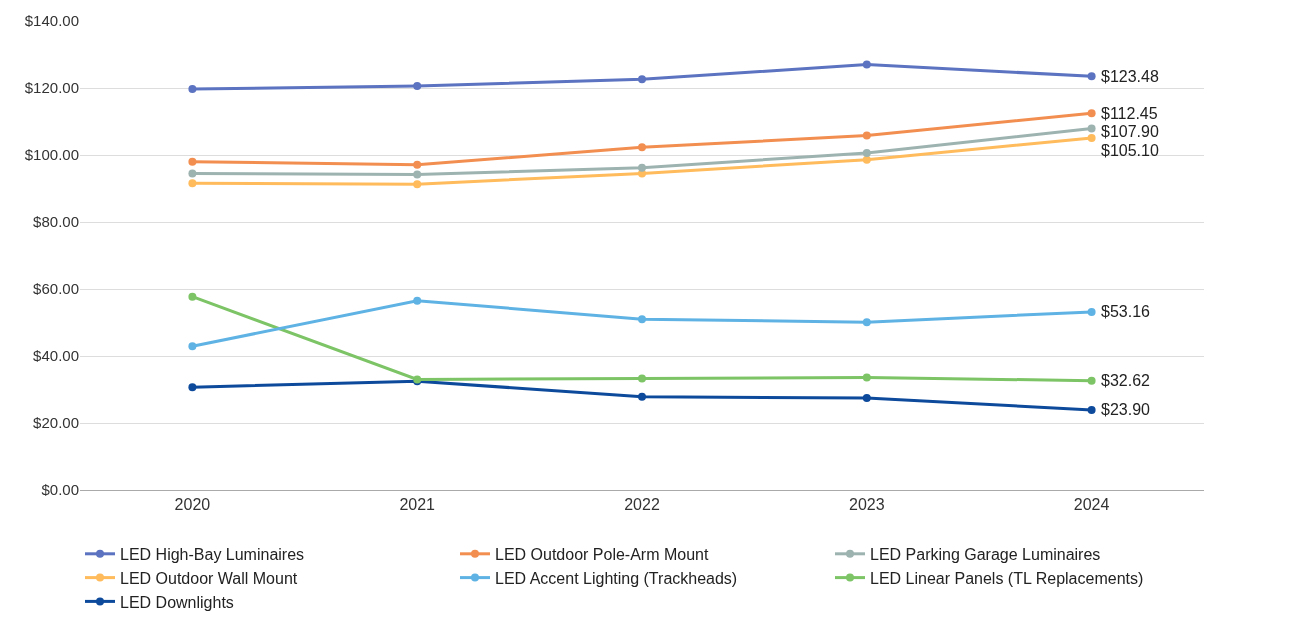  Describe the element at coordinates (209, 578) in the screenshot. I see `legend-label: LED Outdoor Wall Mount` at that location.